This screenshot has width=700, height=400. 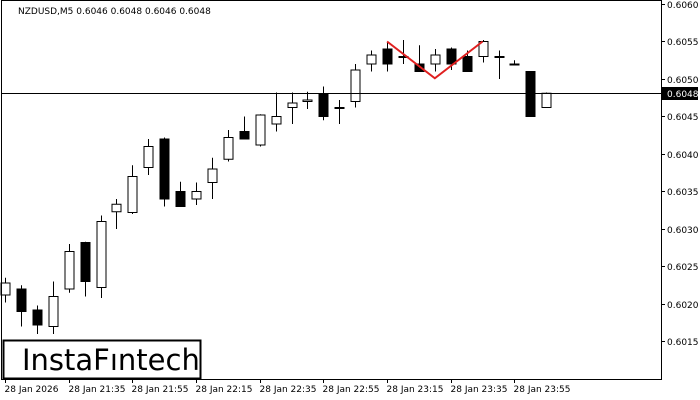 I want to click on x-tick-label: 28 Jan 23:35, so click(x=479, y=390).